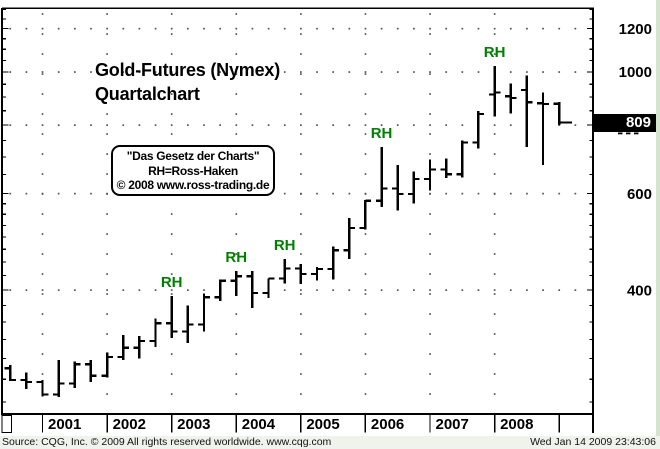 Image resolution: width=660 pixels, height=449 pixels. I want to click on footer-timestamp: Wed Jan 14 2009 23:43:06, so click(593, 442).